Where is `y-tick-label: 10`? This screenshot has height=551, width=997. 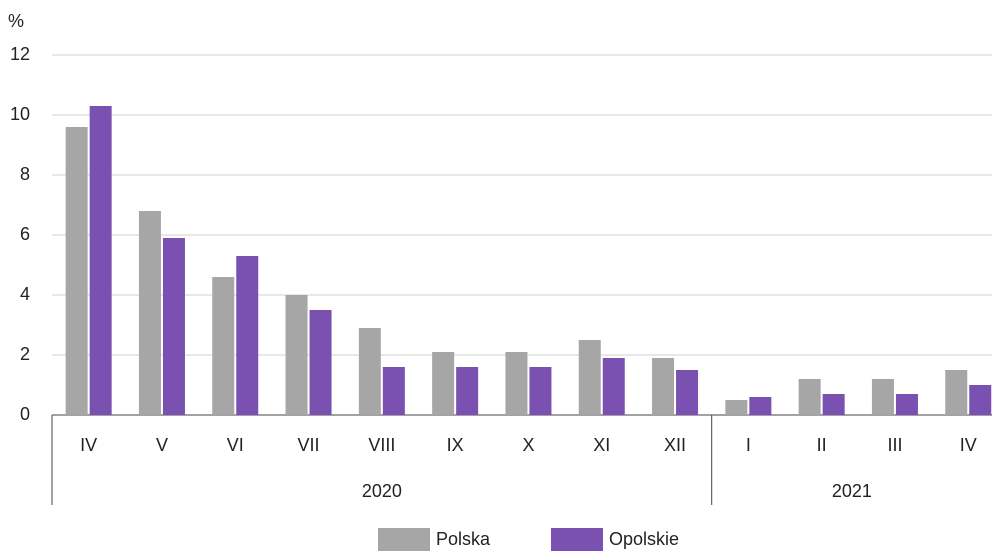 y-tick-label: 10 is located at coordinates (20, 114).